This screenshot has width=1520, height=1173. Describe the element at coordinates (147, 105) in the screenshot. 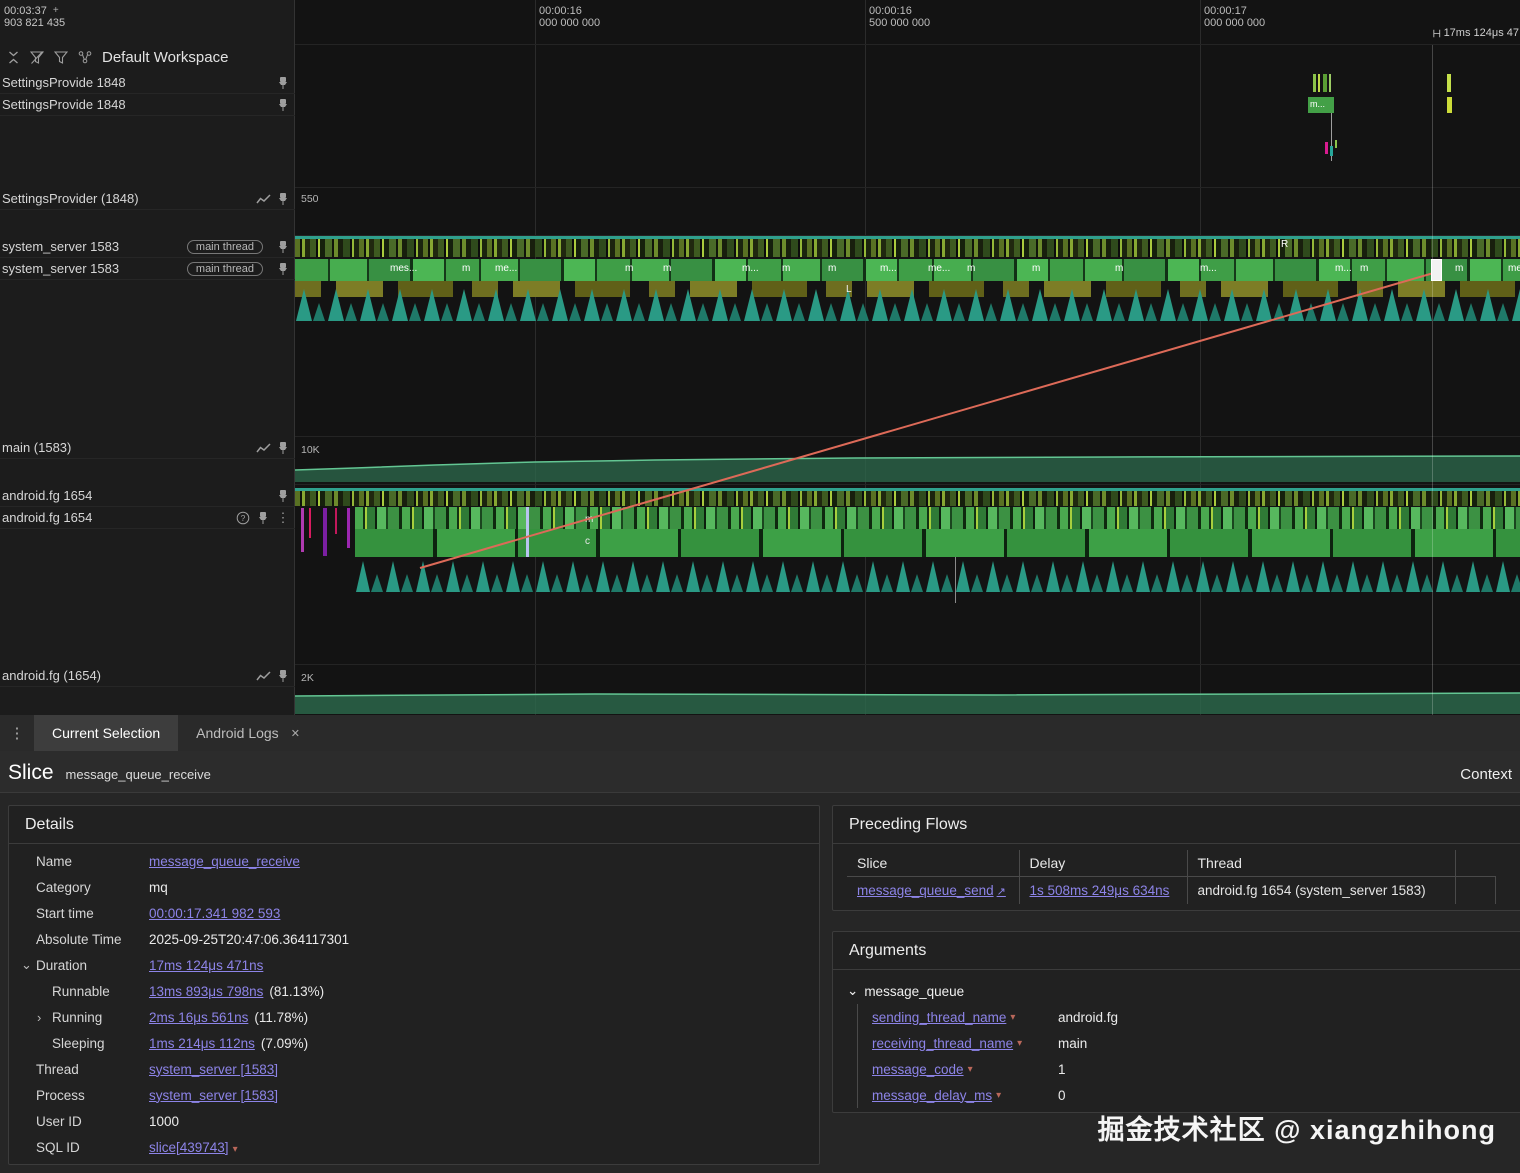

I see `track-settingsprovider-thread: SettingsProvide 1848` at that location.